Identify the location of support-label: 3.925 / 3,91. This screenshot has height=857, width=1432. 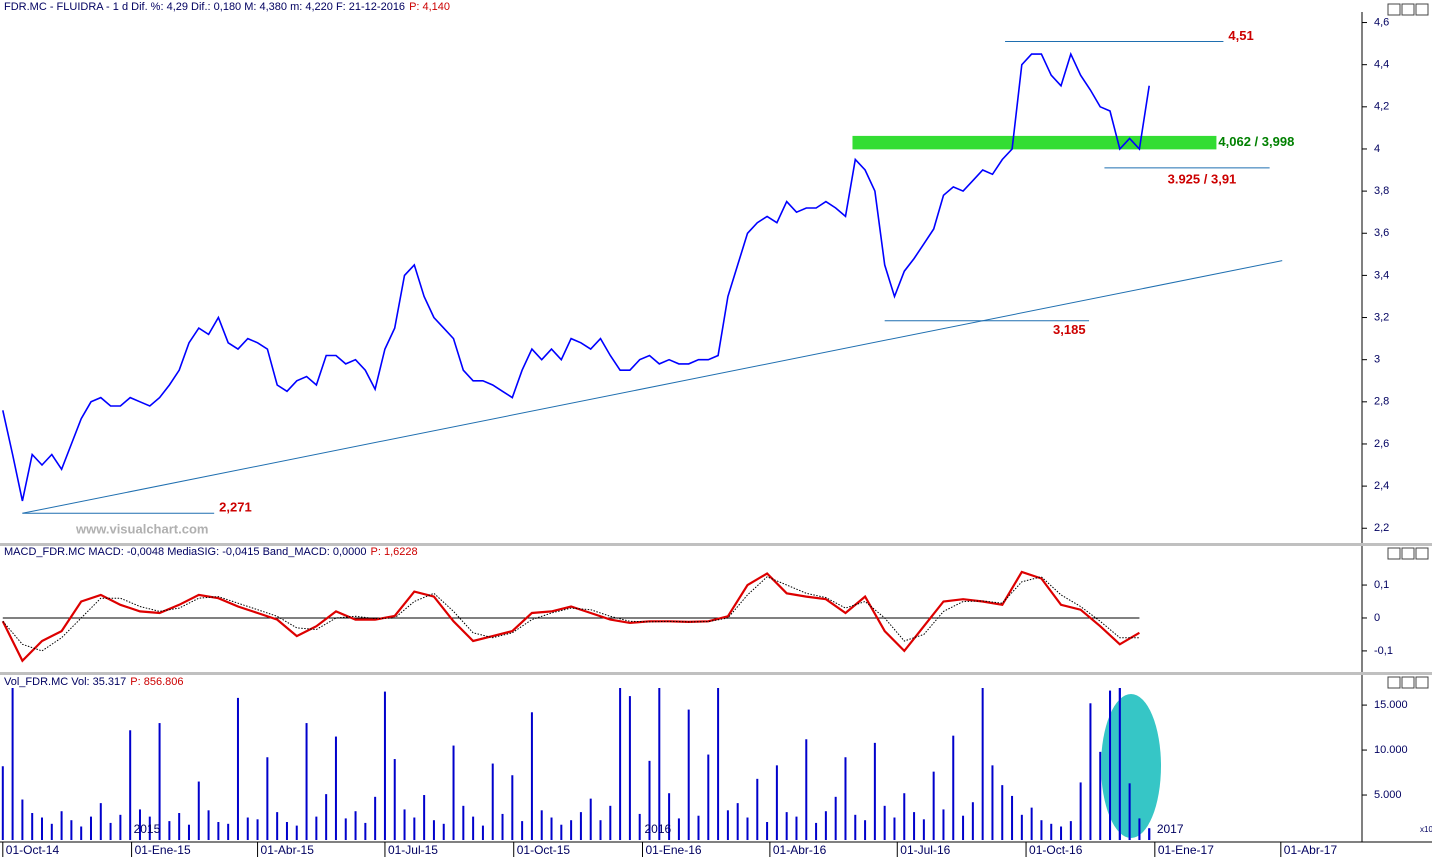
(1202, 178).